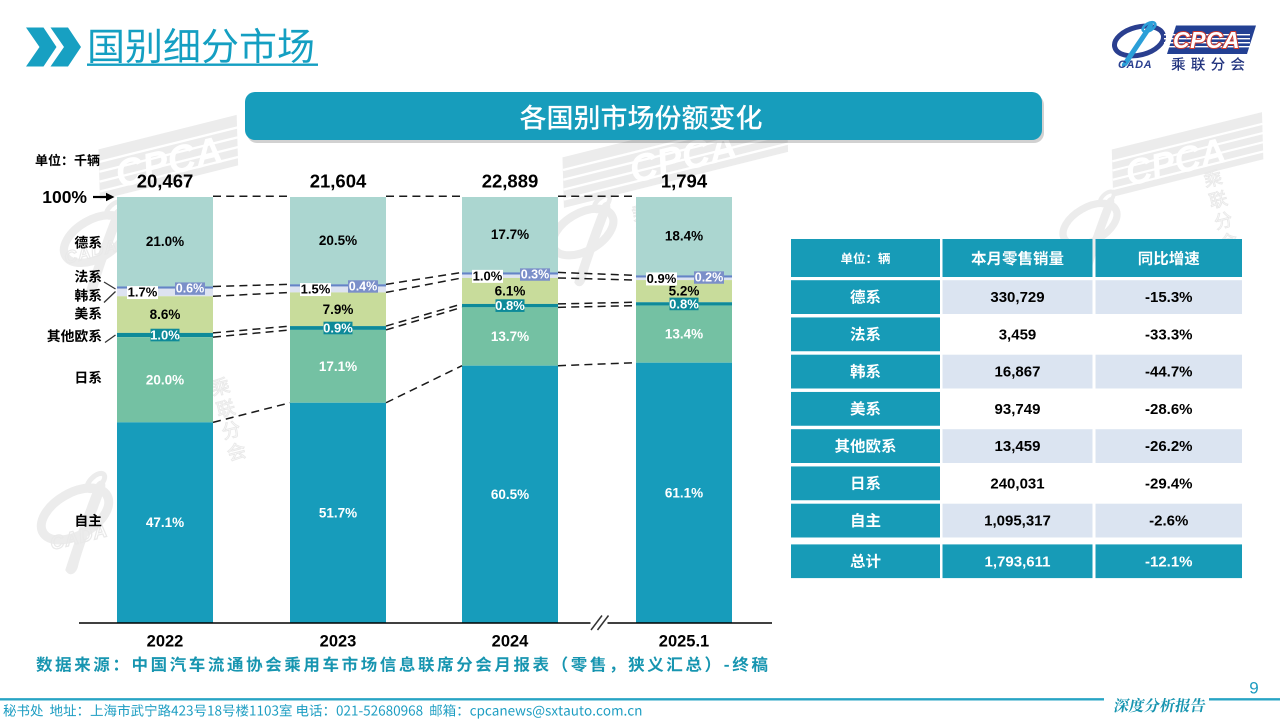  I want to click on svg-text: 240,031, so click(1017, 483).